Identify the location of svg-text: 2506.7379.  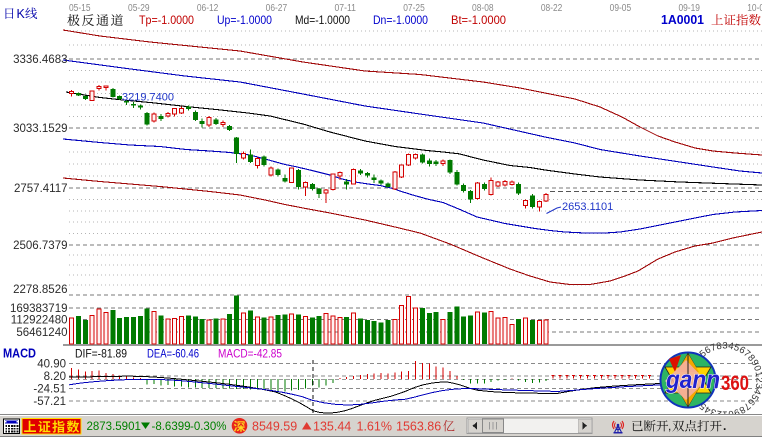
(40, 246).